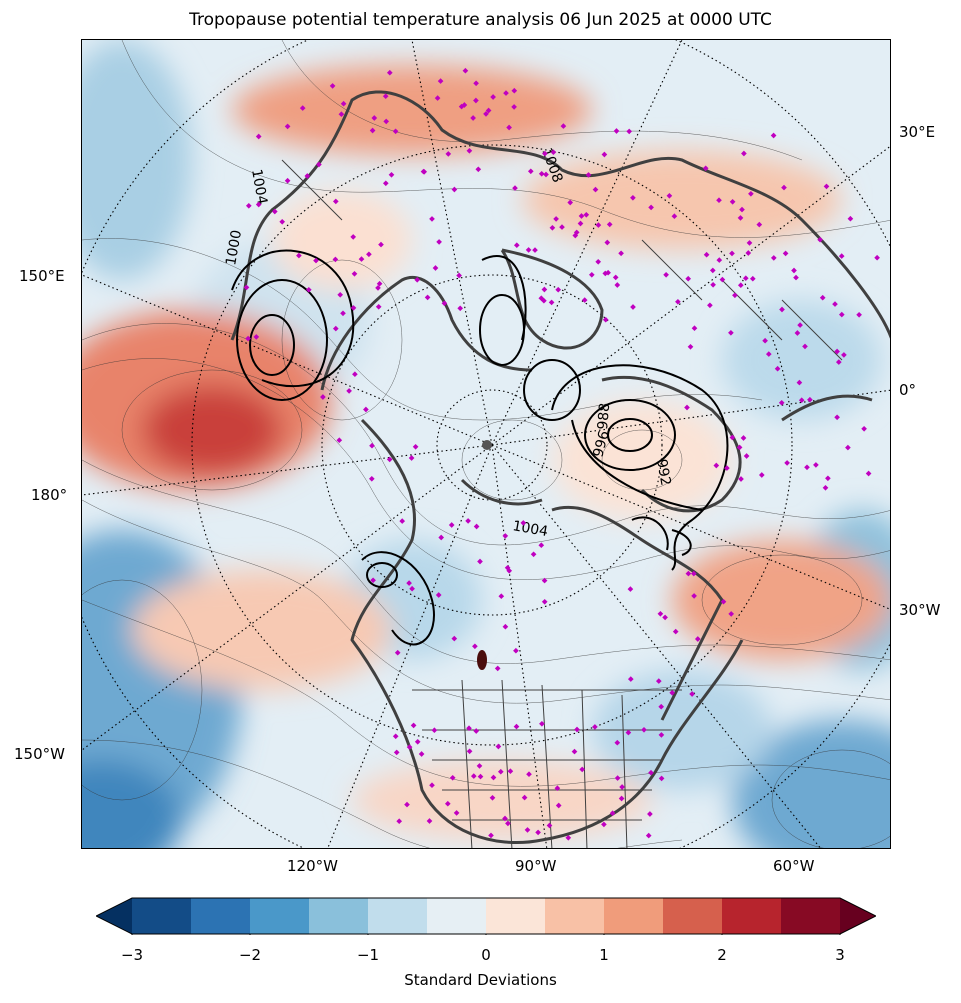 Image resolution: width=961 pixels, height=1003 pixels. What do you see at coordinates (132, 955) in the screenshot?
I see `colorbar-tick-label: −3` at bounding box center [132, 955].